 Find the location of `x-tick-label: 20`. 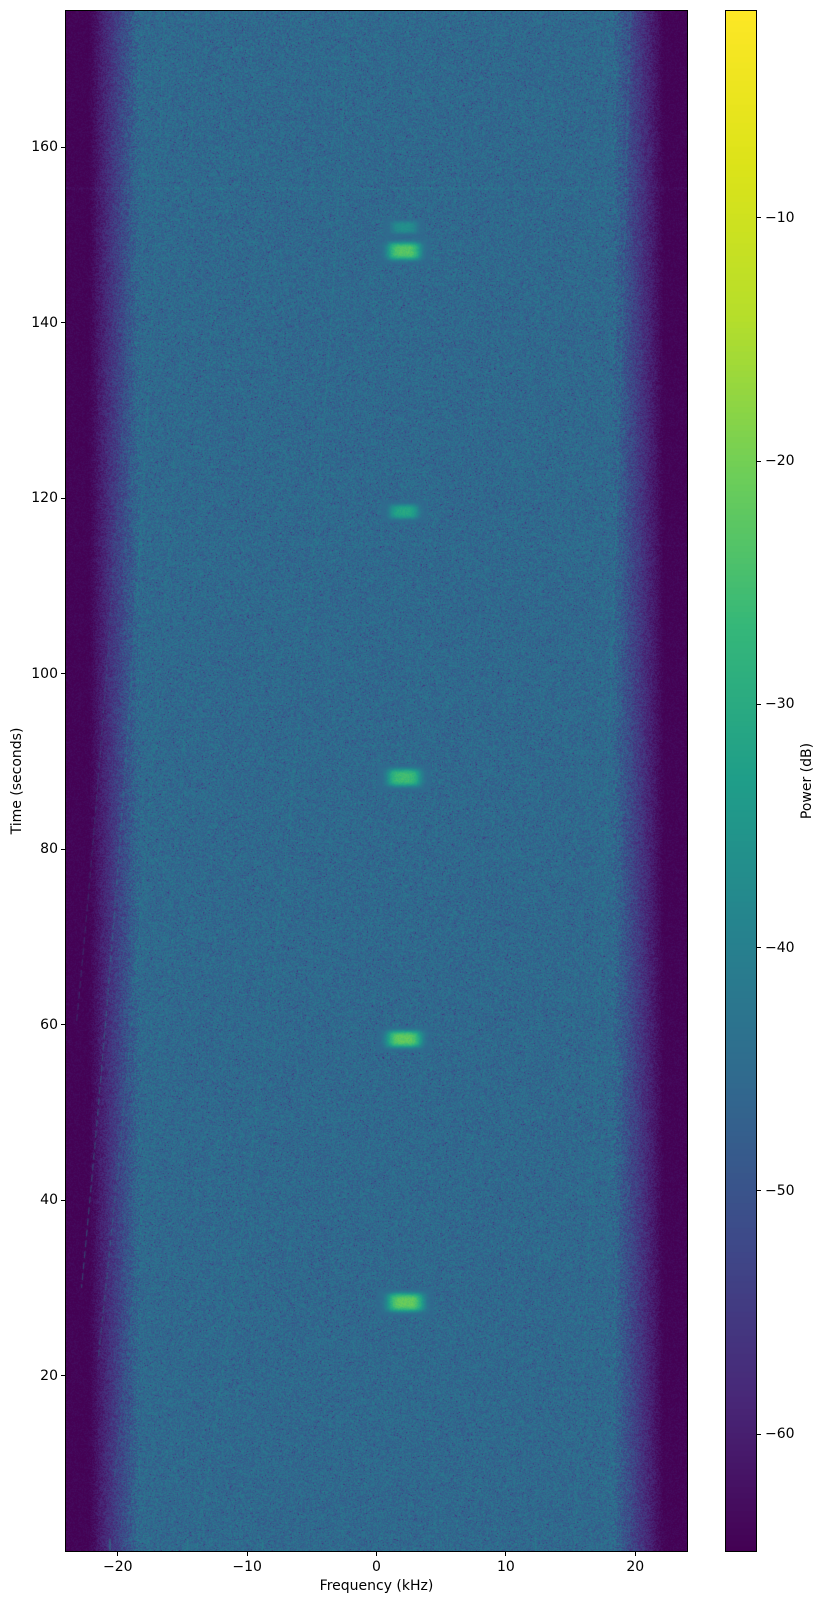

x-tick-label: 20 is located at coordinates (635, 1567).